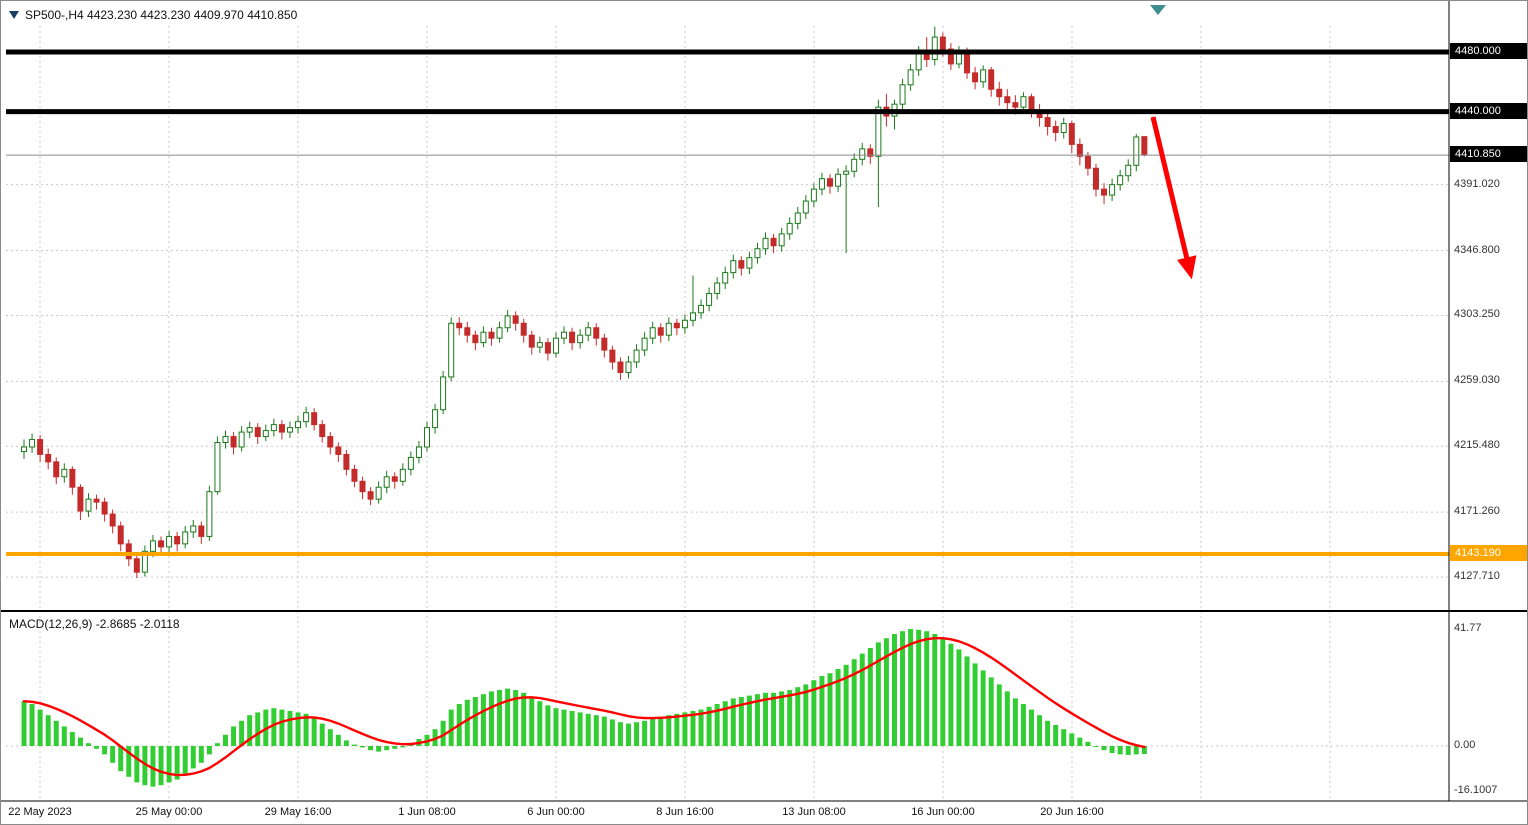 This screenshot has height=825, width=1528. Describe the element at coordinates (427, 812) in the screenshot. I see `time-axis-label: 1 Jun 08:00` at that location.